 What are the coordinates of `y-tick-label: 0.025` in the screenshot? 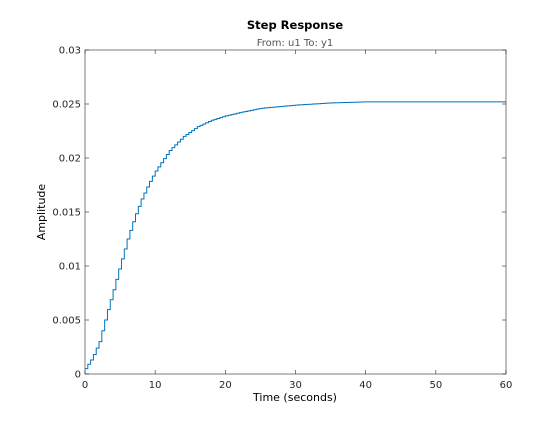 It's located at (66, 105).